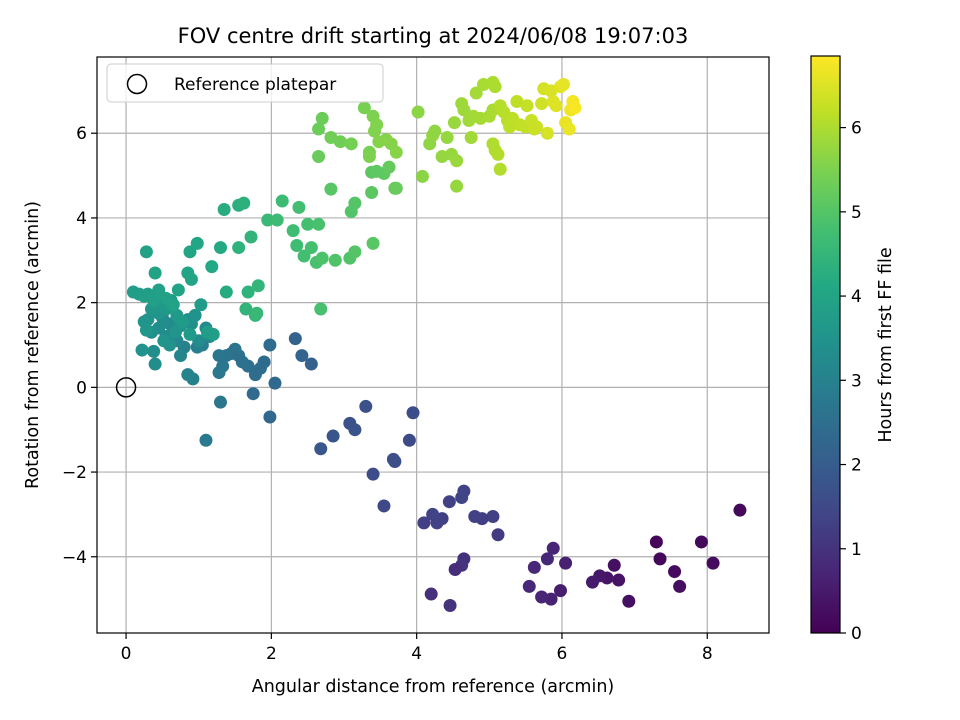 The height and width of the screenshot is (720, 960). What do you see at coordinates (707, 654) in the screenshot?
I see `x-tick-label: 8` at bounding box center [707, 654].